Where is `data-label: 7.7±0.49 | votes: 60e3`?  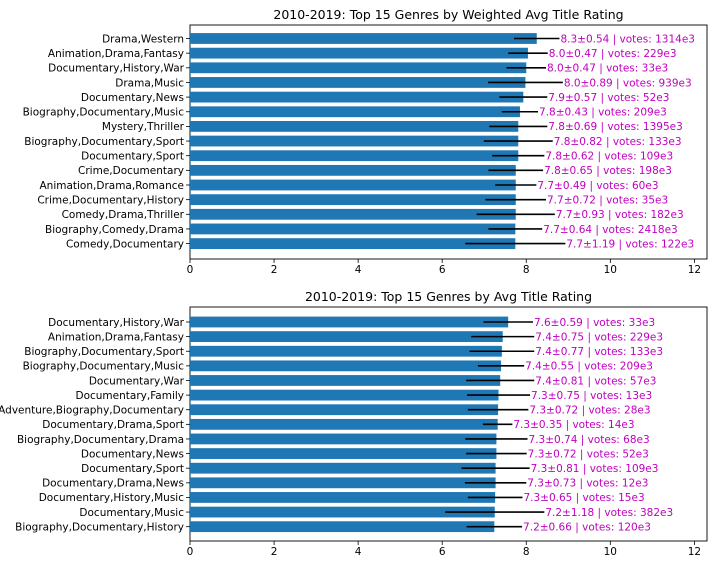 data-label: 7.7±0.49 | votes: 60e3 is located at coordinates (597, 186).